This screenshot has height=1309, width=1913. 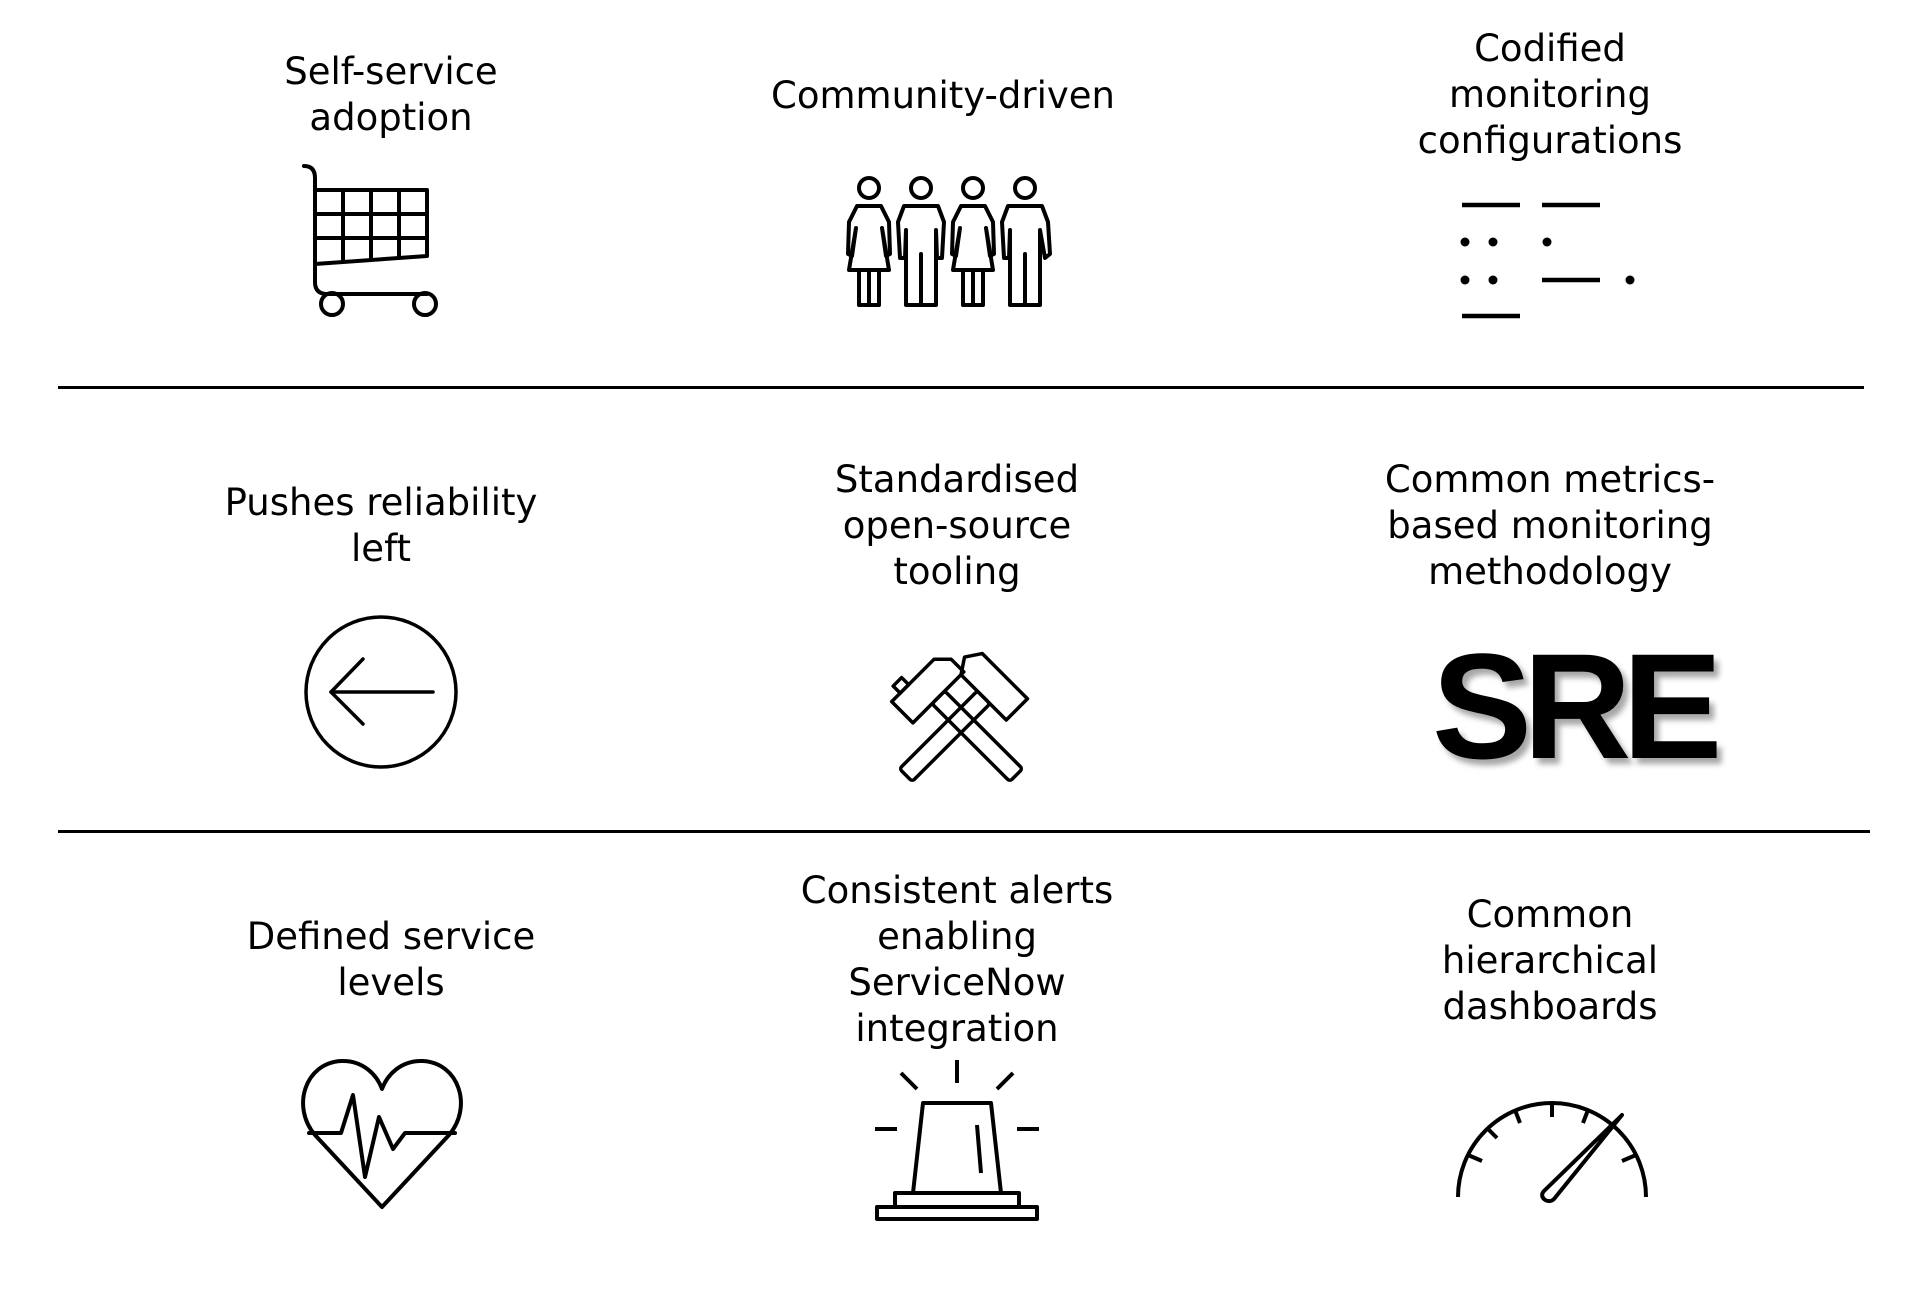 I want to click on cell-standardised-tooling: Standardised open-source tooling, so click(x=957, y=609).